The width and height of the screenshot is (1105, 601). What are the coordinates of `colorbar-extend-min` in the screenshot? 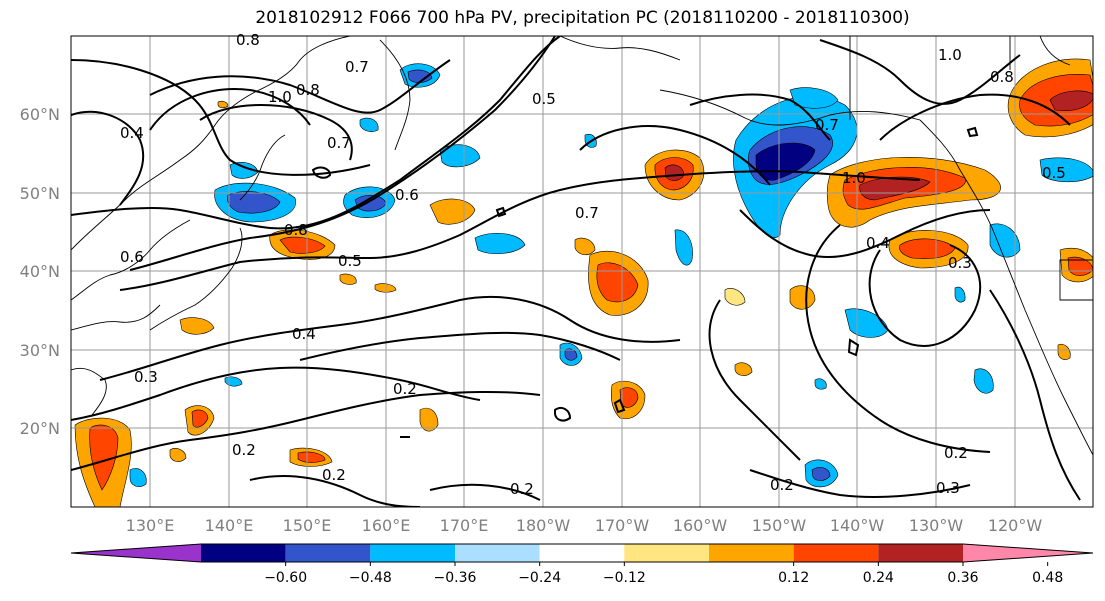 It's located at (136, 553).